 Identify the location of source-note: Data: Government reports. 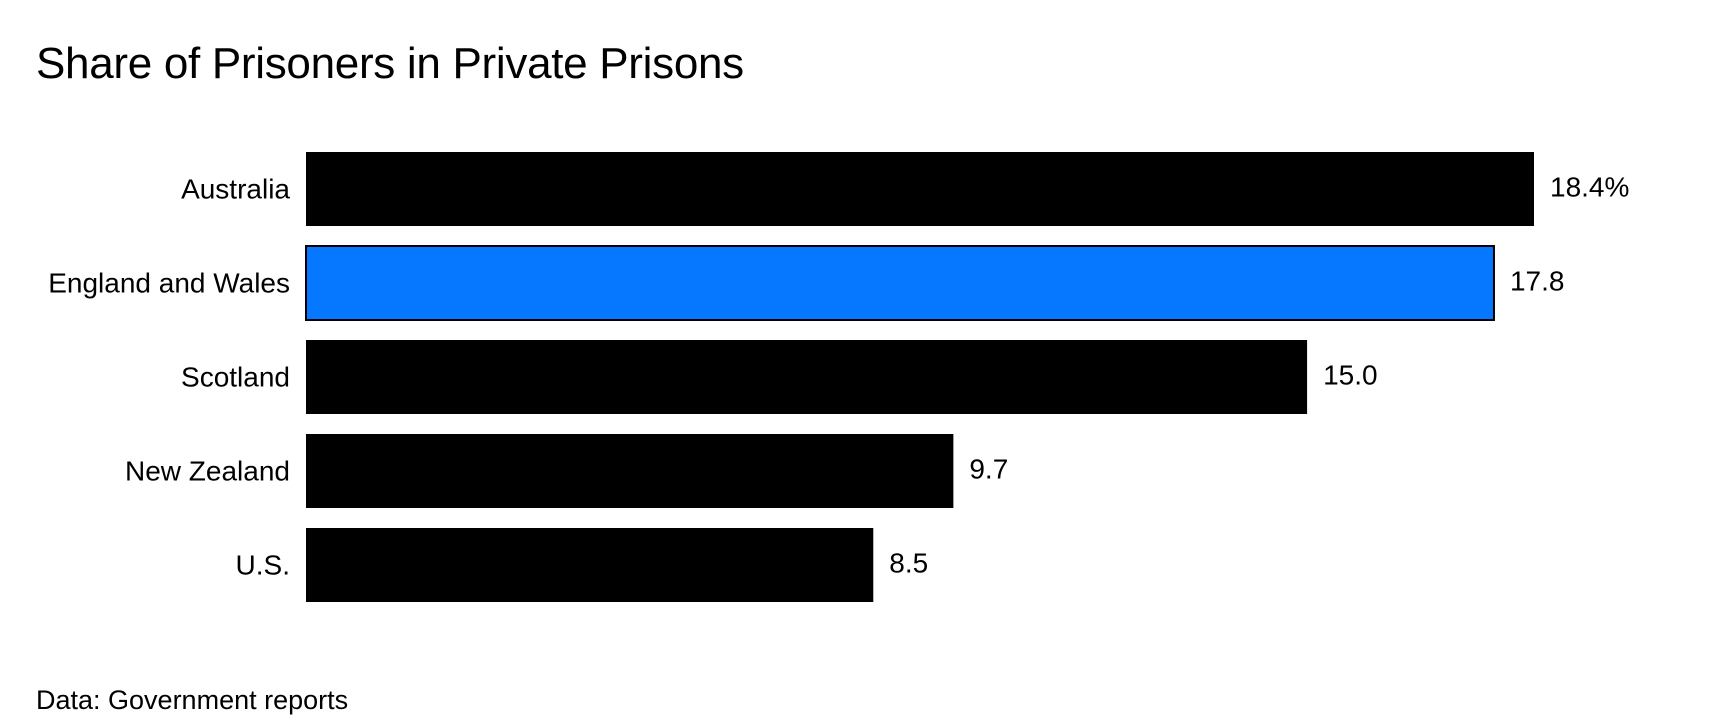
(192, 700).